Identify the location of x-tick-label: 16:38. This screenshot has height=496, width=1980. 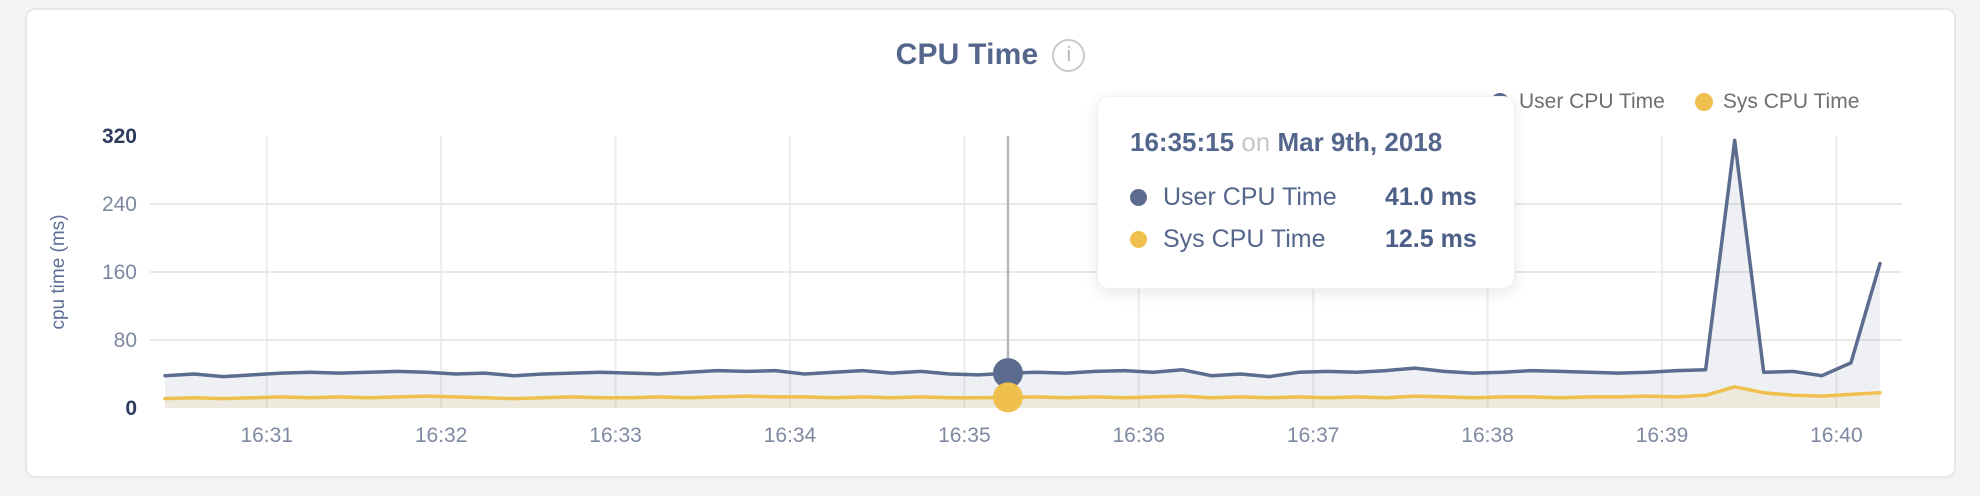
(1487, 435).